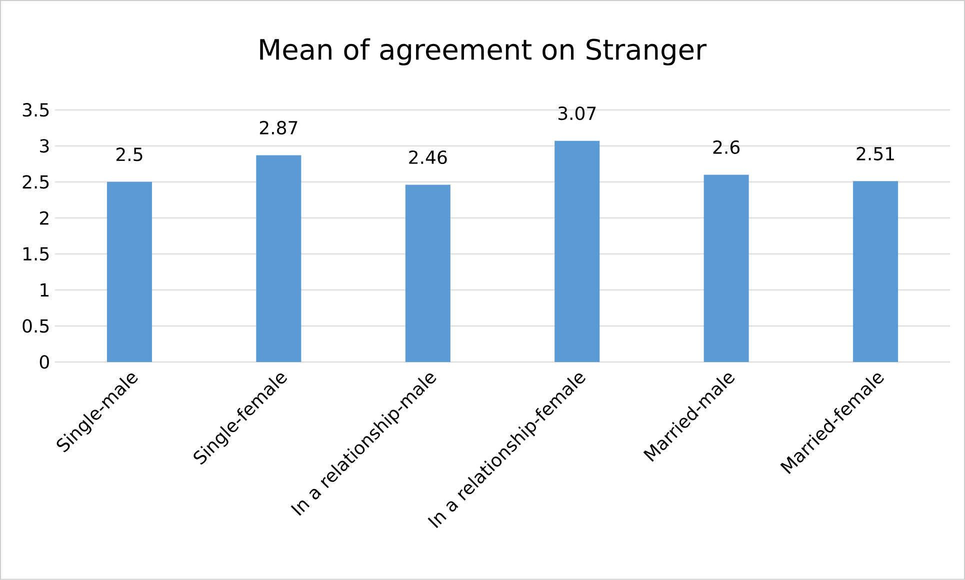 Image resolution: width=965 pixels, height=580 pixels. I want to click on data-label: 3.07, so click(577, 113).